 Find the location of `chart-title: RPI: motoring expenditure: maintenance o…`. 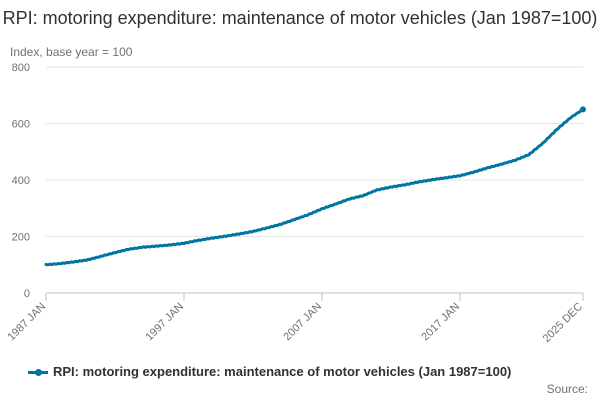

chart-title: RPI: motoring expenditure: maintenance o… is located at coordinates (300, 18).